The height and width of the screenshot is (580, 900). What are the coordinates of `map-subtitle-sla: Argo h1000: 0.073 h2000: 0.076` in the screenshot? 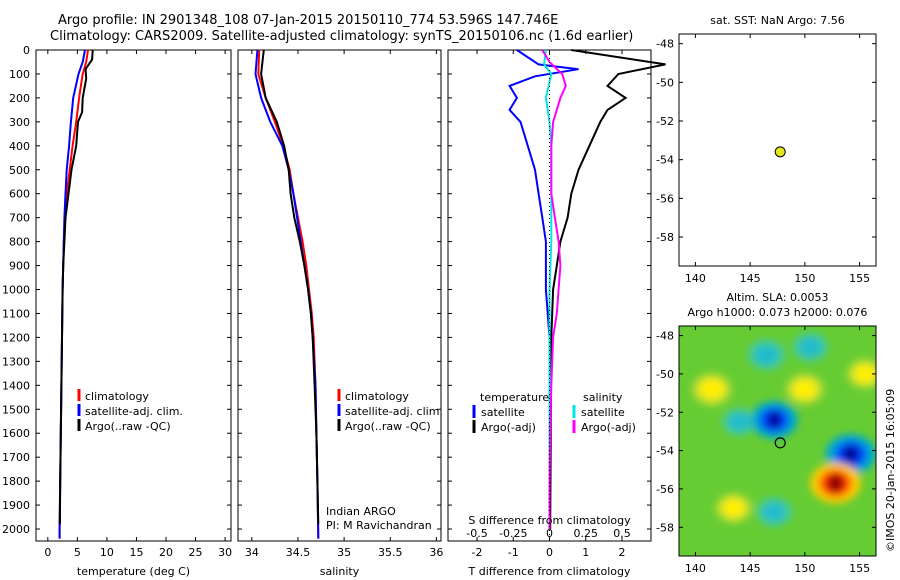 It's located at (778, 312).